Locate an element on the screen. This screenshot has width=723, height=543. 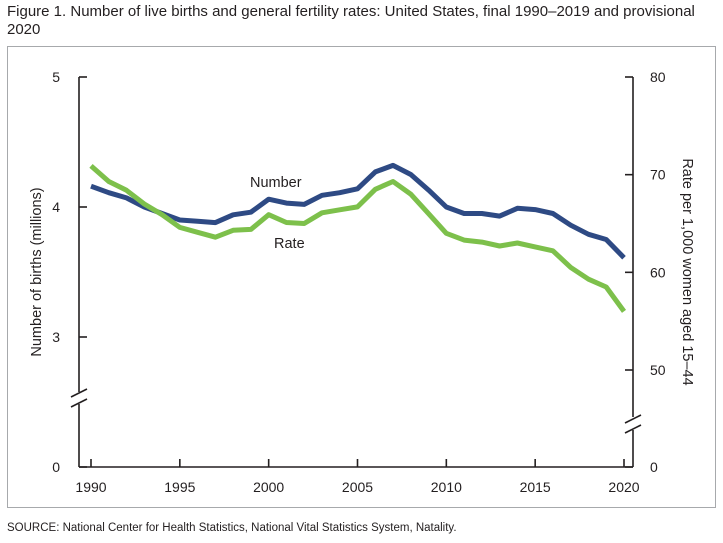
x-tick-label: 2010 is located at coordinates (446, 487).